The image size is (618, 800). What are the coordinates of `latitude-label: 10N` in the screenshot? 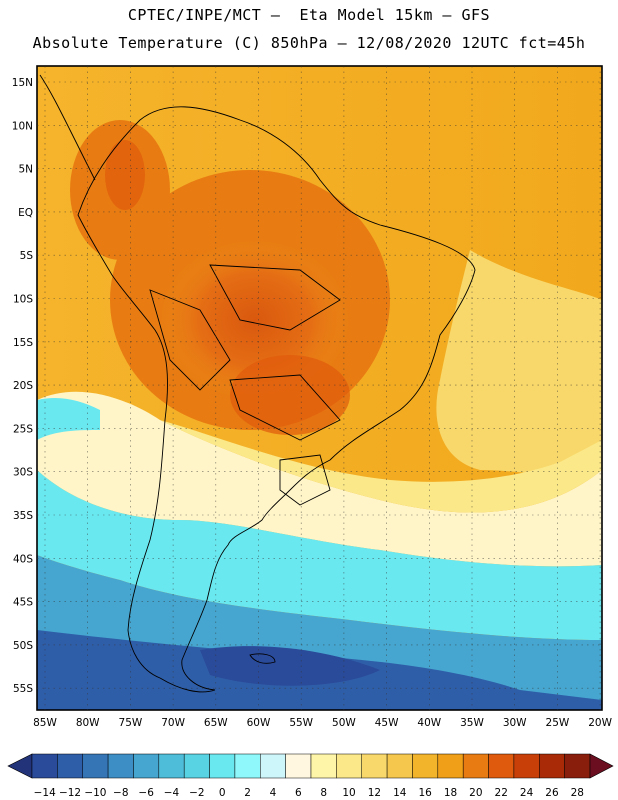 It's located at (22, 126).